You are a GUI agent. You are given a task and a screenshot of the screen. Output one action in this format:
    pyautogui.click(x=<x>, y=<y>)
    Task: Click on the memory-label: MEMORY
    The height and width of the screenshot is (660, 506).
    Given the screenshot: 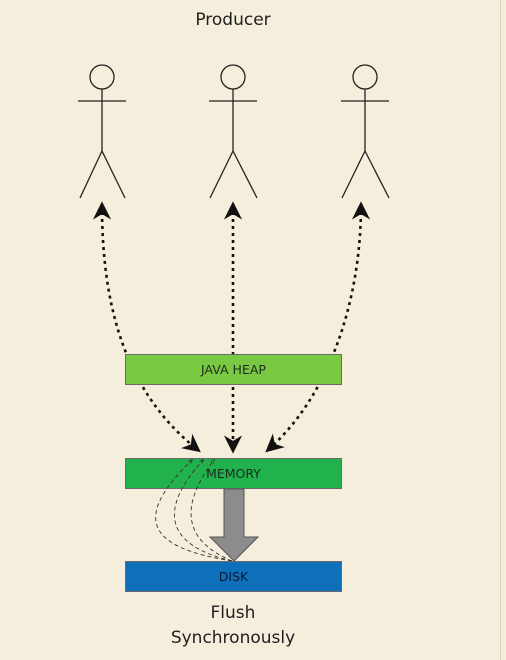 What is the action you would take?
    pyautogui.click(x=233, y=473)
    